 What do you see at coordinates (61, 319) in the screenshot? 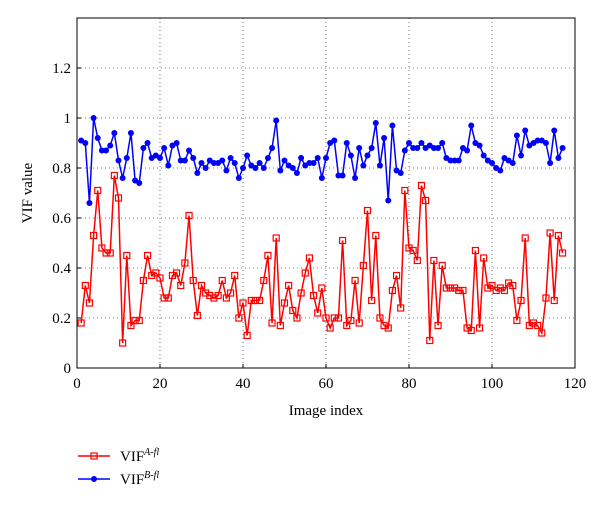
I see `y-tick-label: 0.2` at bounding box center [61, 319].